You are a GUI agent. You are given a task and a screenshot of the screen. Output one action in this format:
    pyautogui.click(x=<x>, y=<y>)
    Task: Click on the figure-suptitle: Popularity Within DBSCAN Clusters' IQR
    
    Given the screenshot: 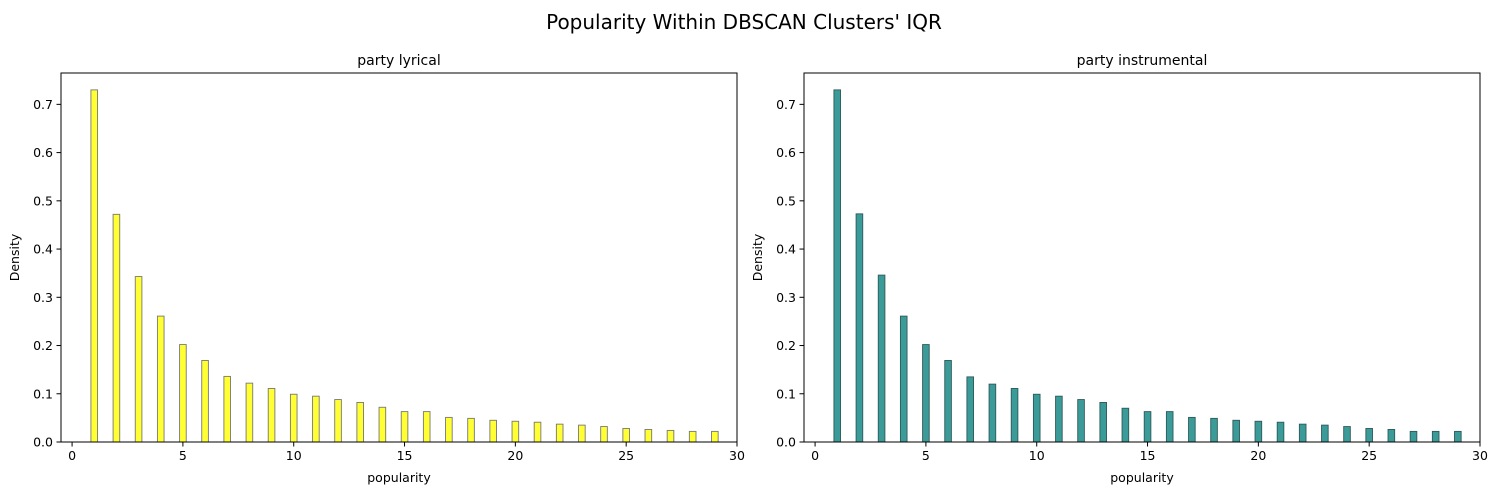 What is the action you would take?
    pyautogui.click(x=744, y=22)
    